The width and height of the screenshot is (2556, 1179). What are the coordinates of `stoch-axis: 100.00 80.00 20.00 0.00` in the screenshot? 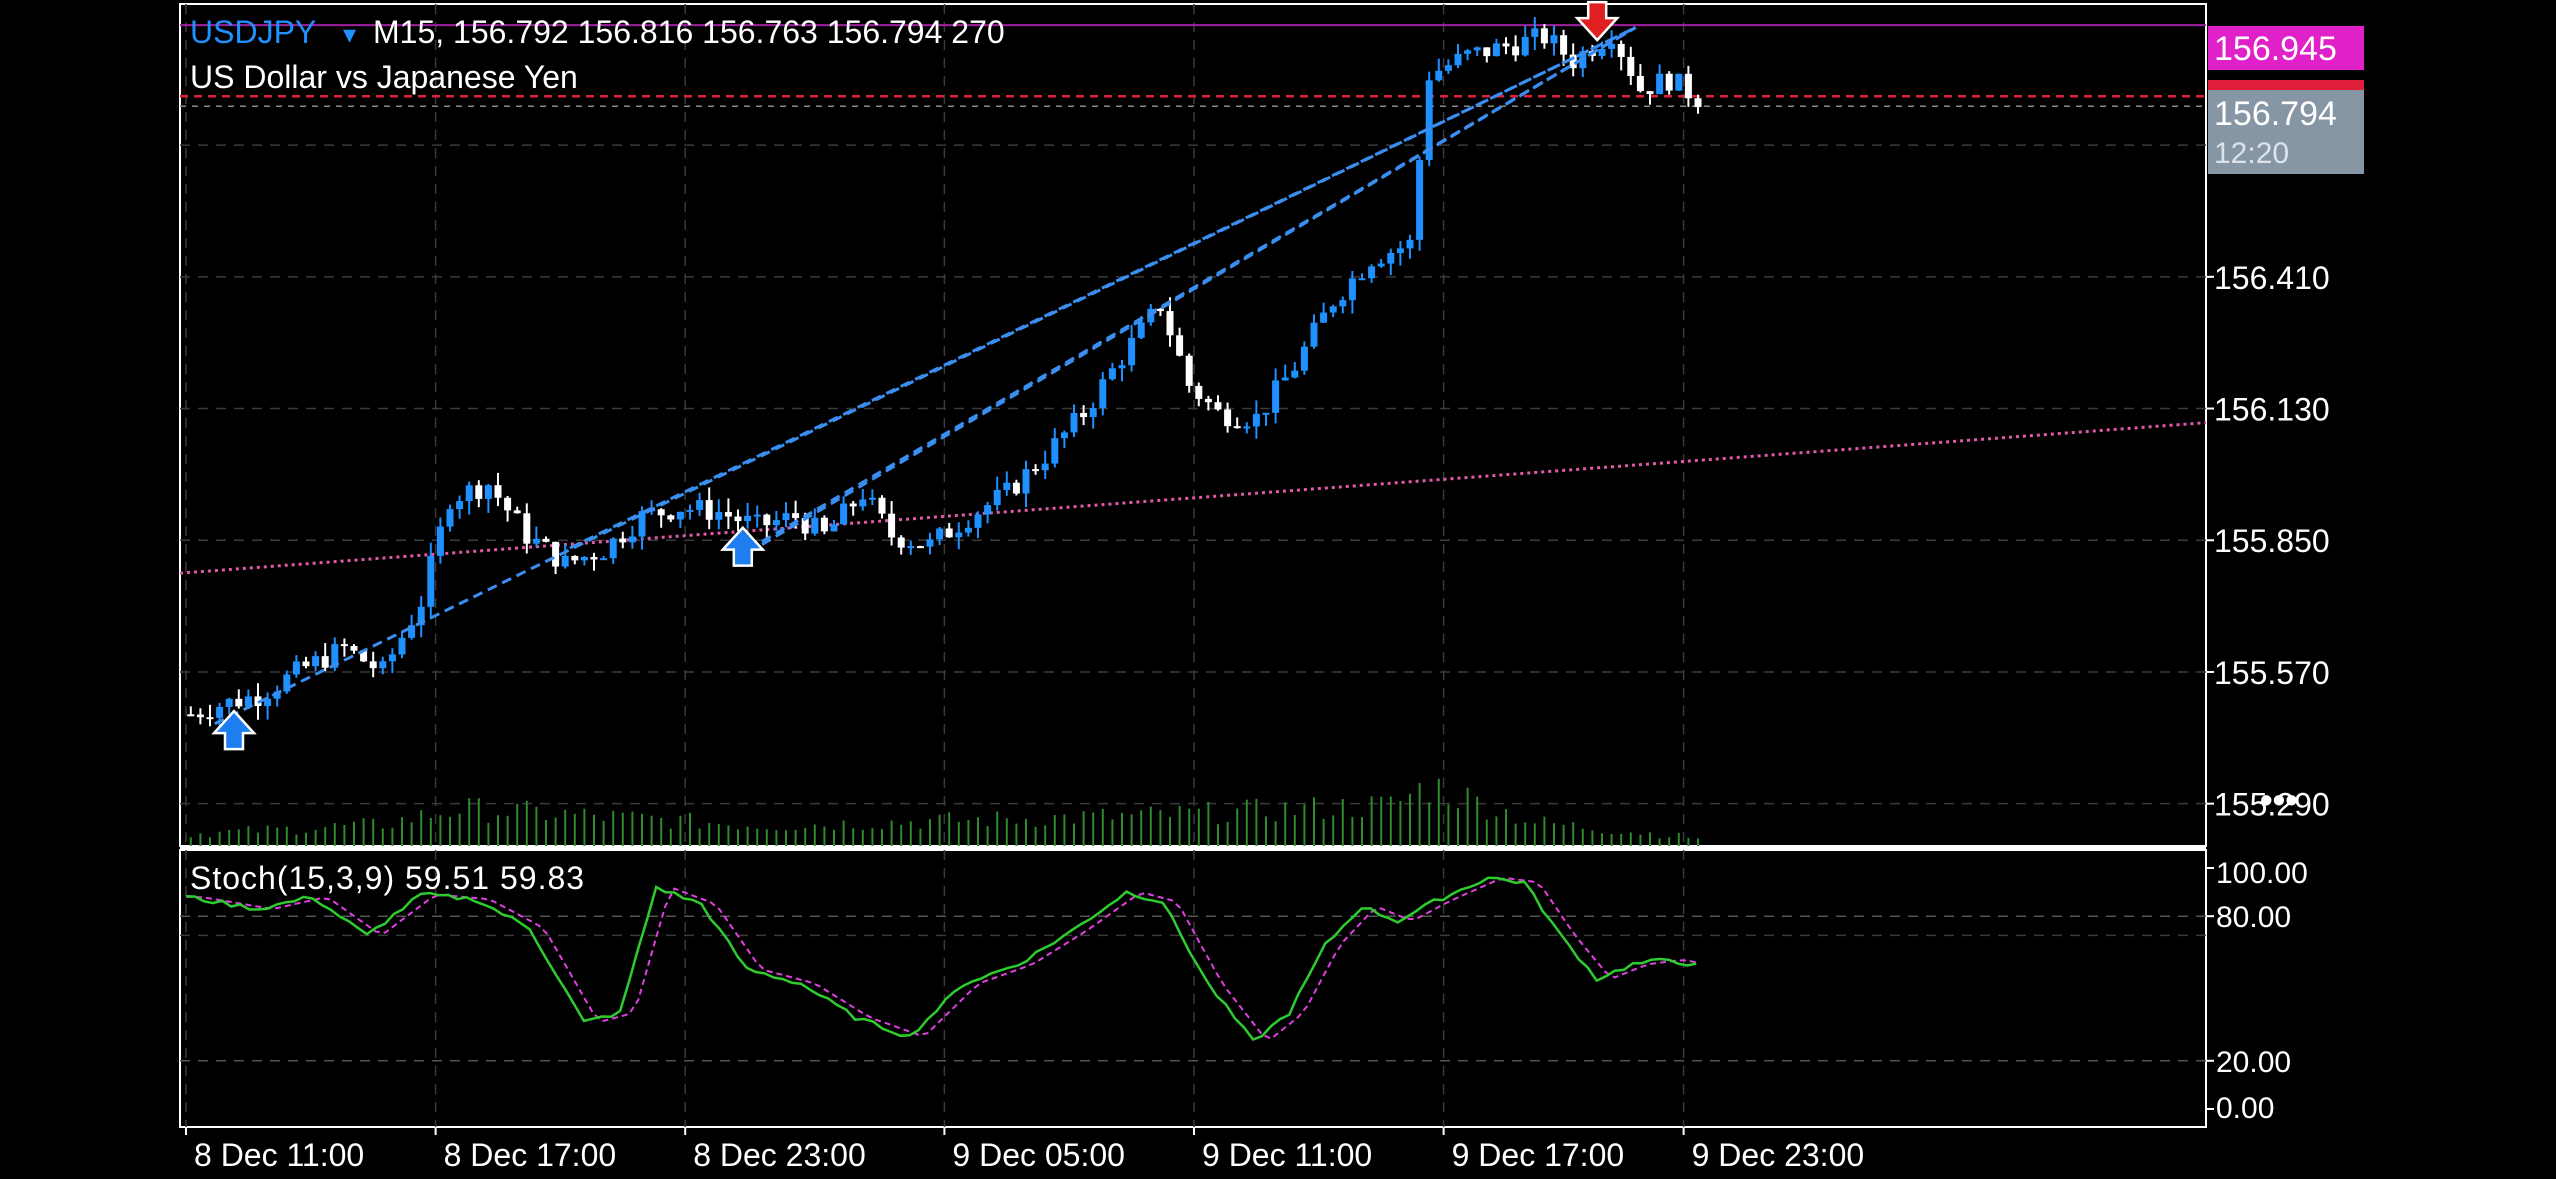 It's located at (2257, 991).